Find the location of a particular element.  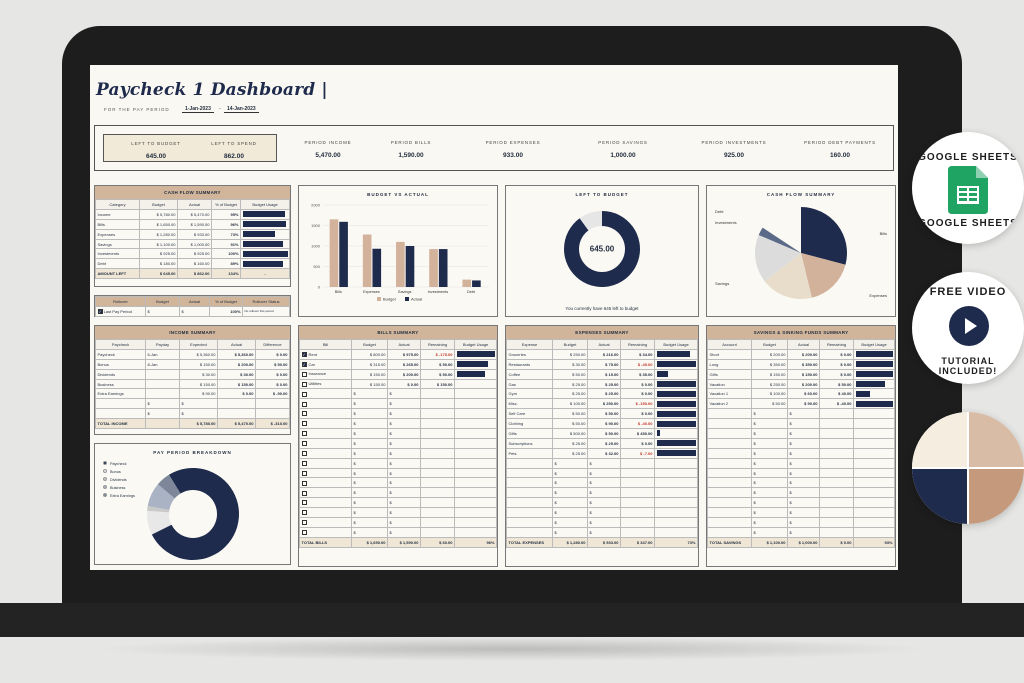

cell-budget: $ is located at coordinates (162, 311).